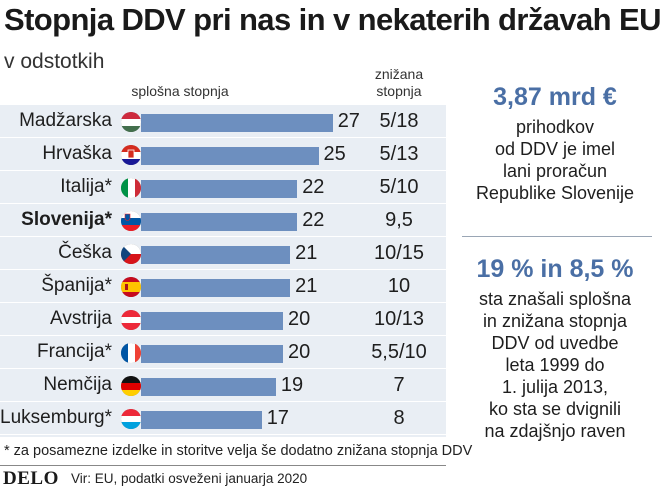 The image size is (660, 496). I want to click on chart-subtitle: v odstotkih, so click(54, 61).